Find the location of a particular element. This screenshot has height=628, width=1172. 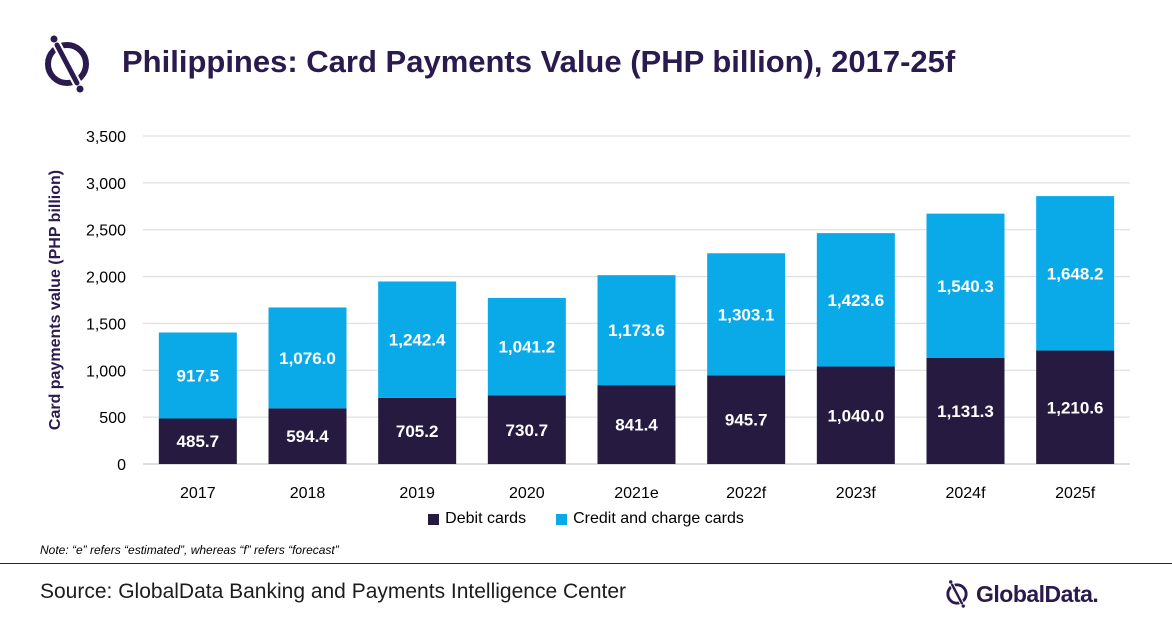

data-label-debit: 945.7 is located at coordinates (746, 420).